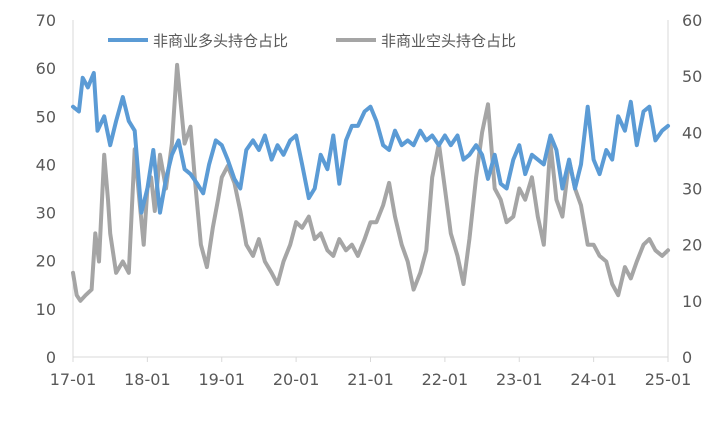  Describe the element at coordinates (46, 116) in the screenshot. I see `y-left-tick-label: 50` at that location.